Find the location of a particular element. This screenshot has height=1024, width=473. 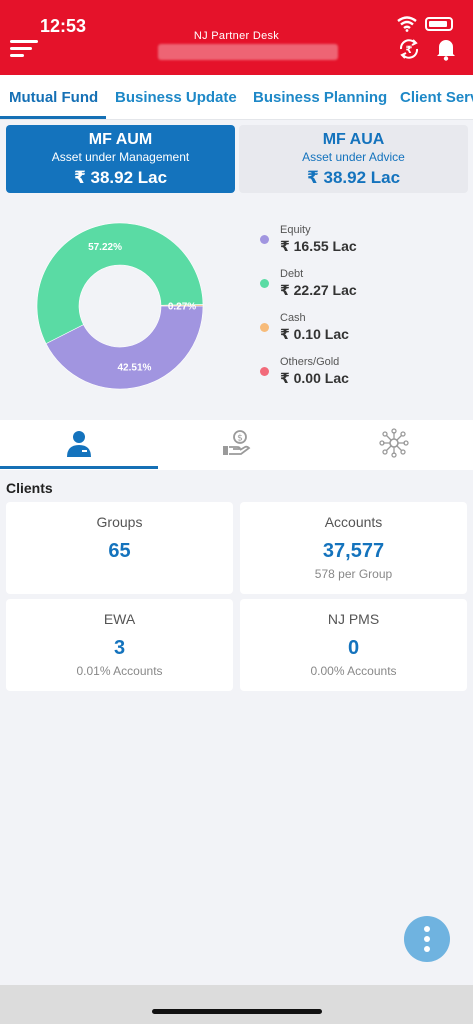

mf-aua-card: MF AUA Asset under Advice ₹ 38.92 Lac is located at coordinates (353, 159).